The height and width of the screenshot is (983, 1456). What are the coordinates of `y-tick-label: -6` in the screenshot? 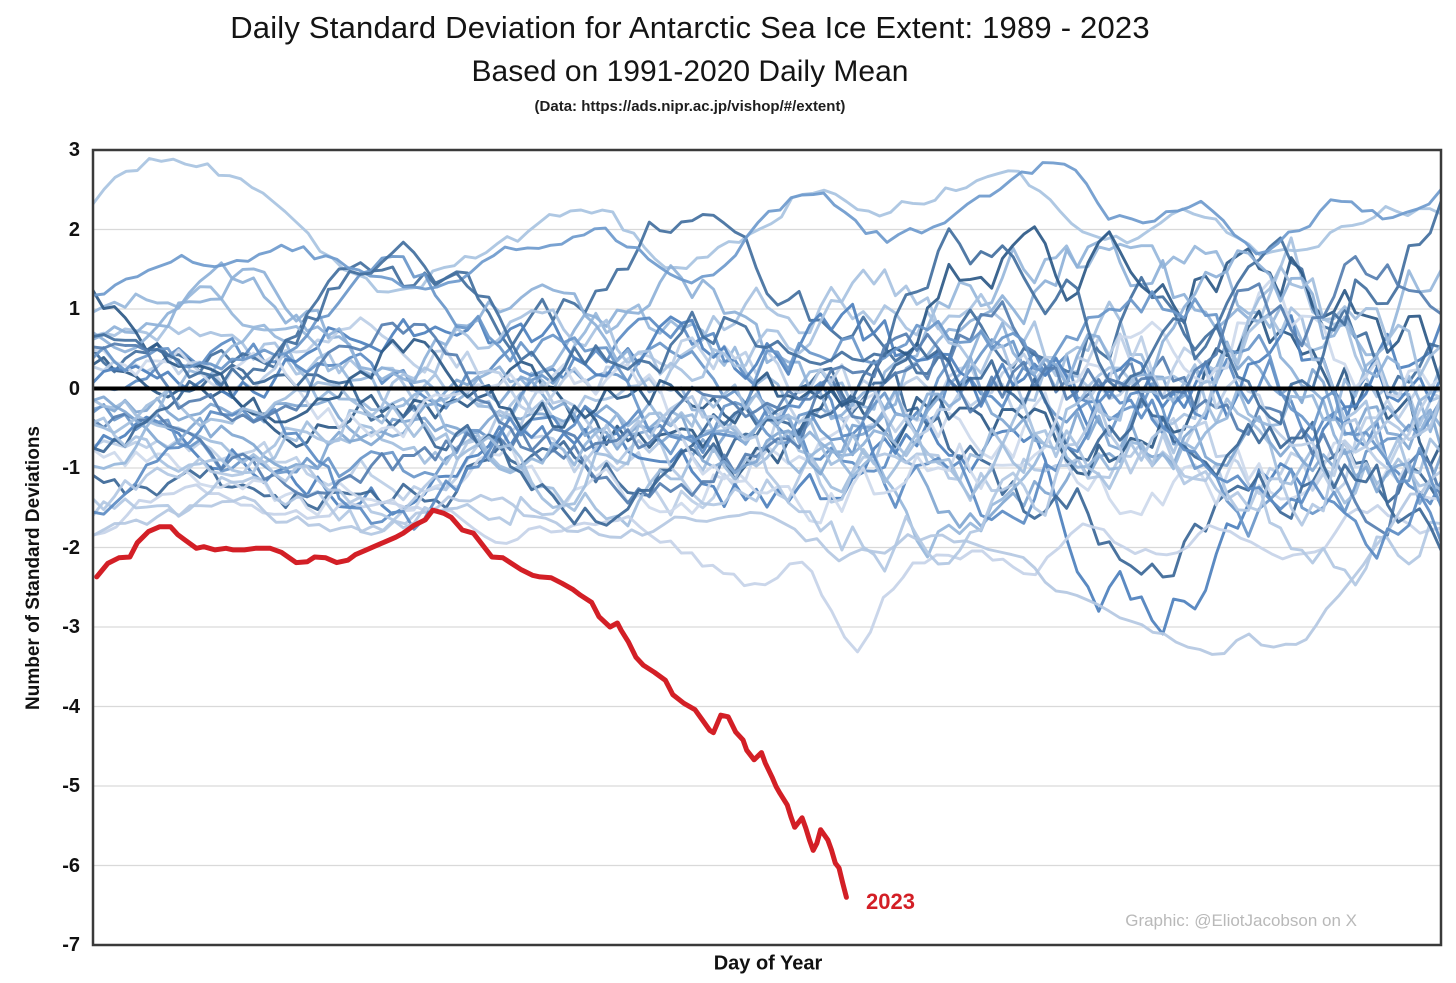 It's located at (71, 865).